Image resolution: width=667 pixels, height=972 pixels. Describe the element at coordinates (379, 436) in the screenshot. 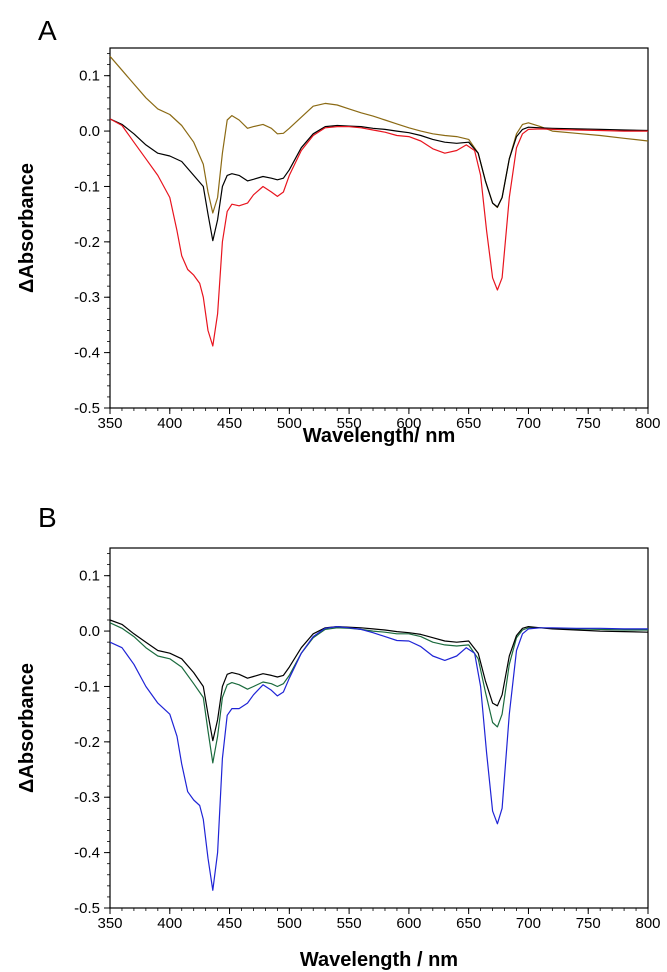

I see `x-axis-title: Wavelength/ nm` at that location.